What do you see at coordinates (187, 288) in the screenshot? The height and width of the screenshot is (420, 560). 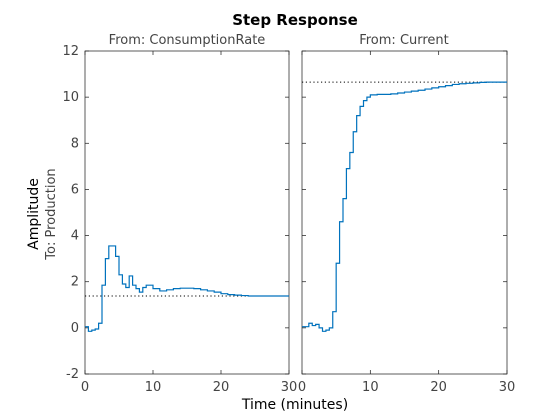 I see `response-line-consumption-rate` at bounding box center [187, 288].